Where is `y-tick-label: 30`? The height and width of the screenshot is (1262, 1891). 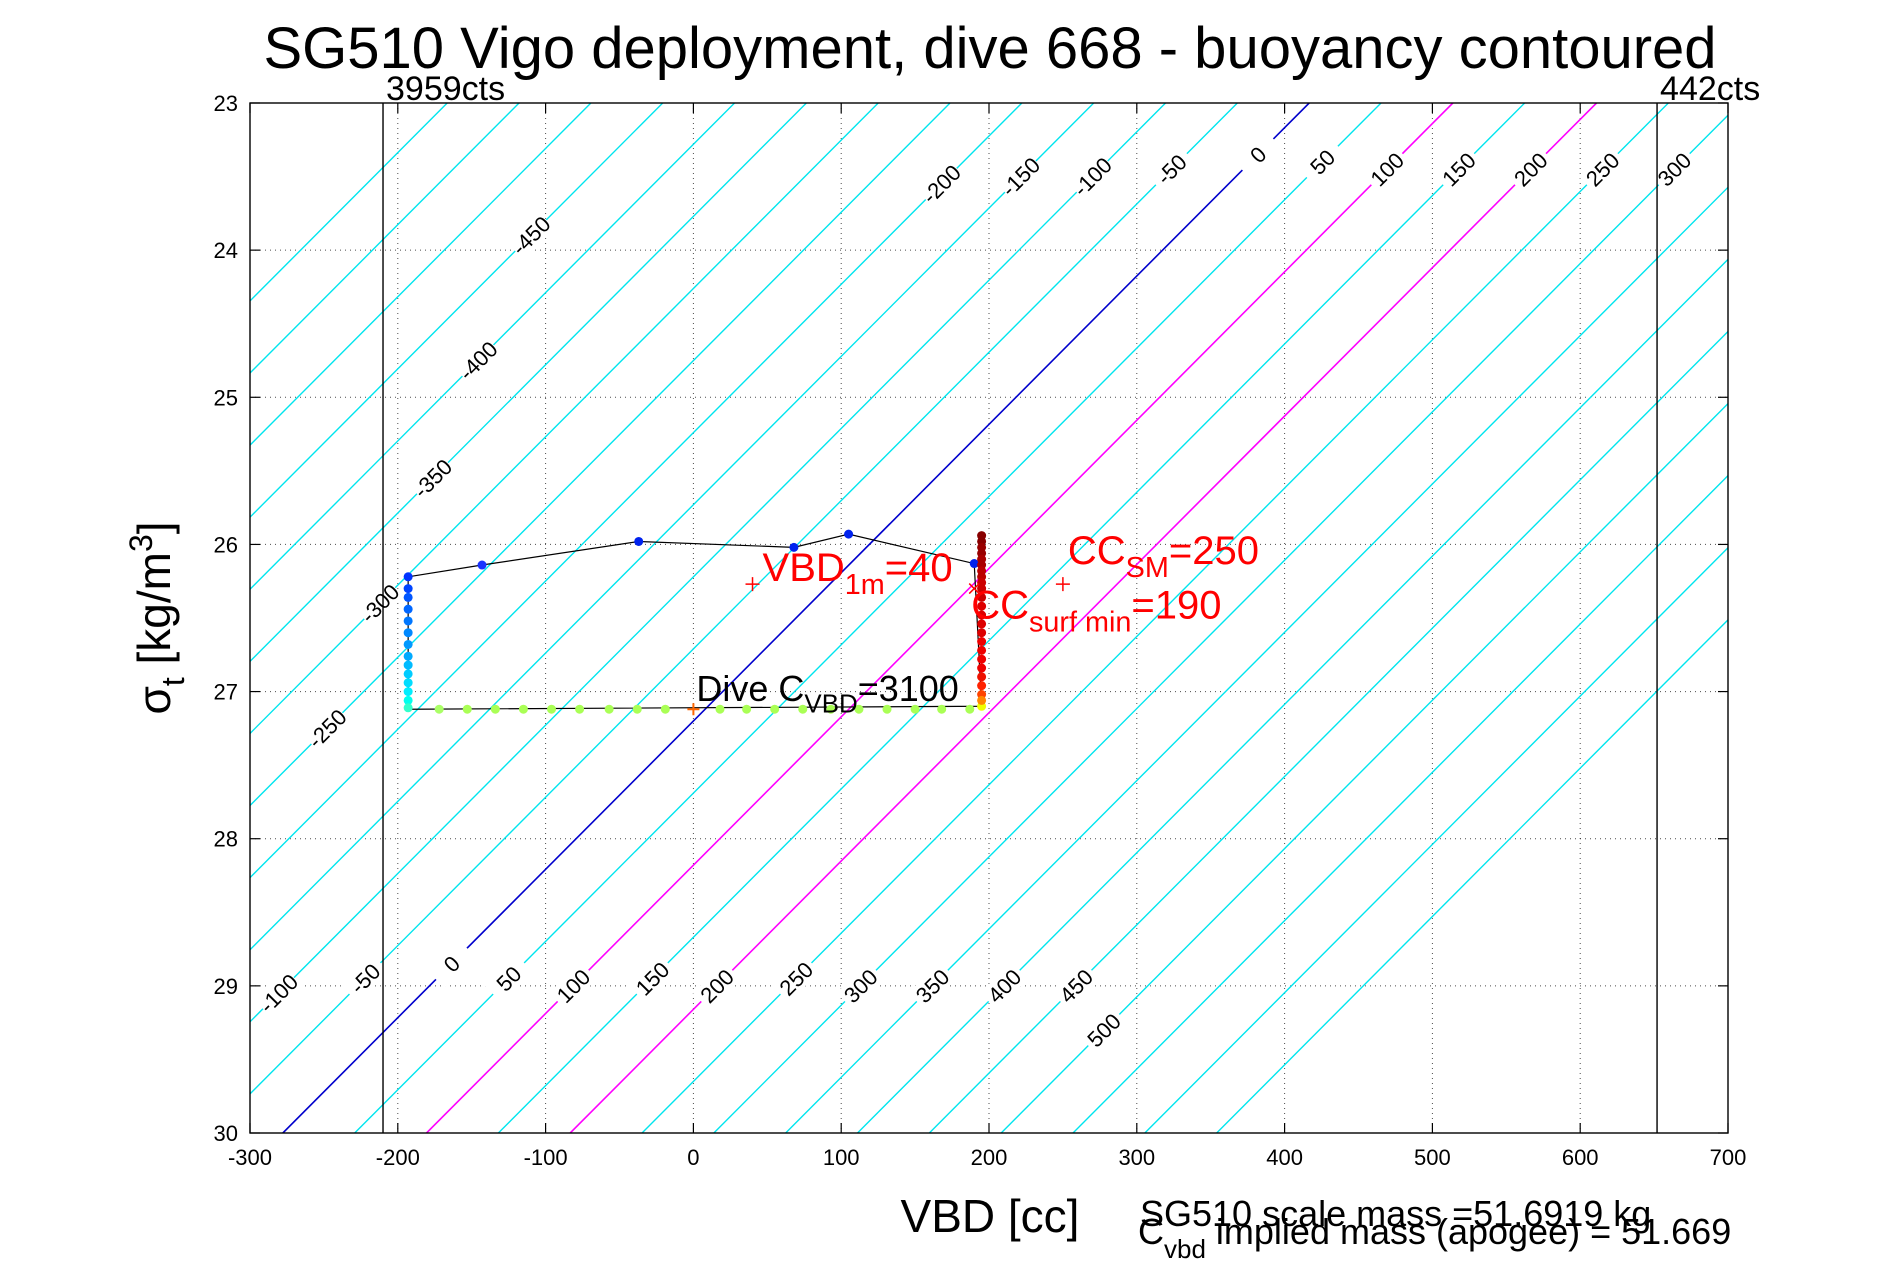 y-tick-label: 30 is located at coordinates (226, 1133).